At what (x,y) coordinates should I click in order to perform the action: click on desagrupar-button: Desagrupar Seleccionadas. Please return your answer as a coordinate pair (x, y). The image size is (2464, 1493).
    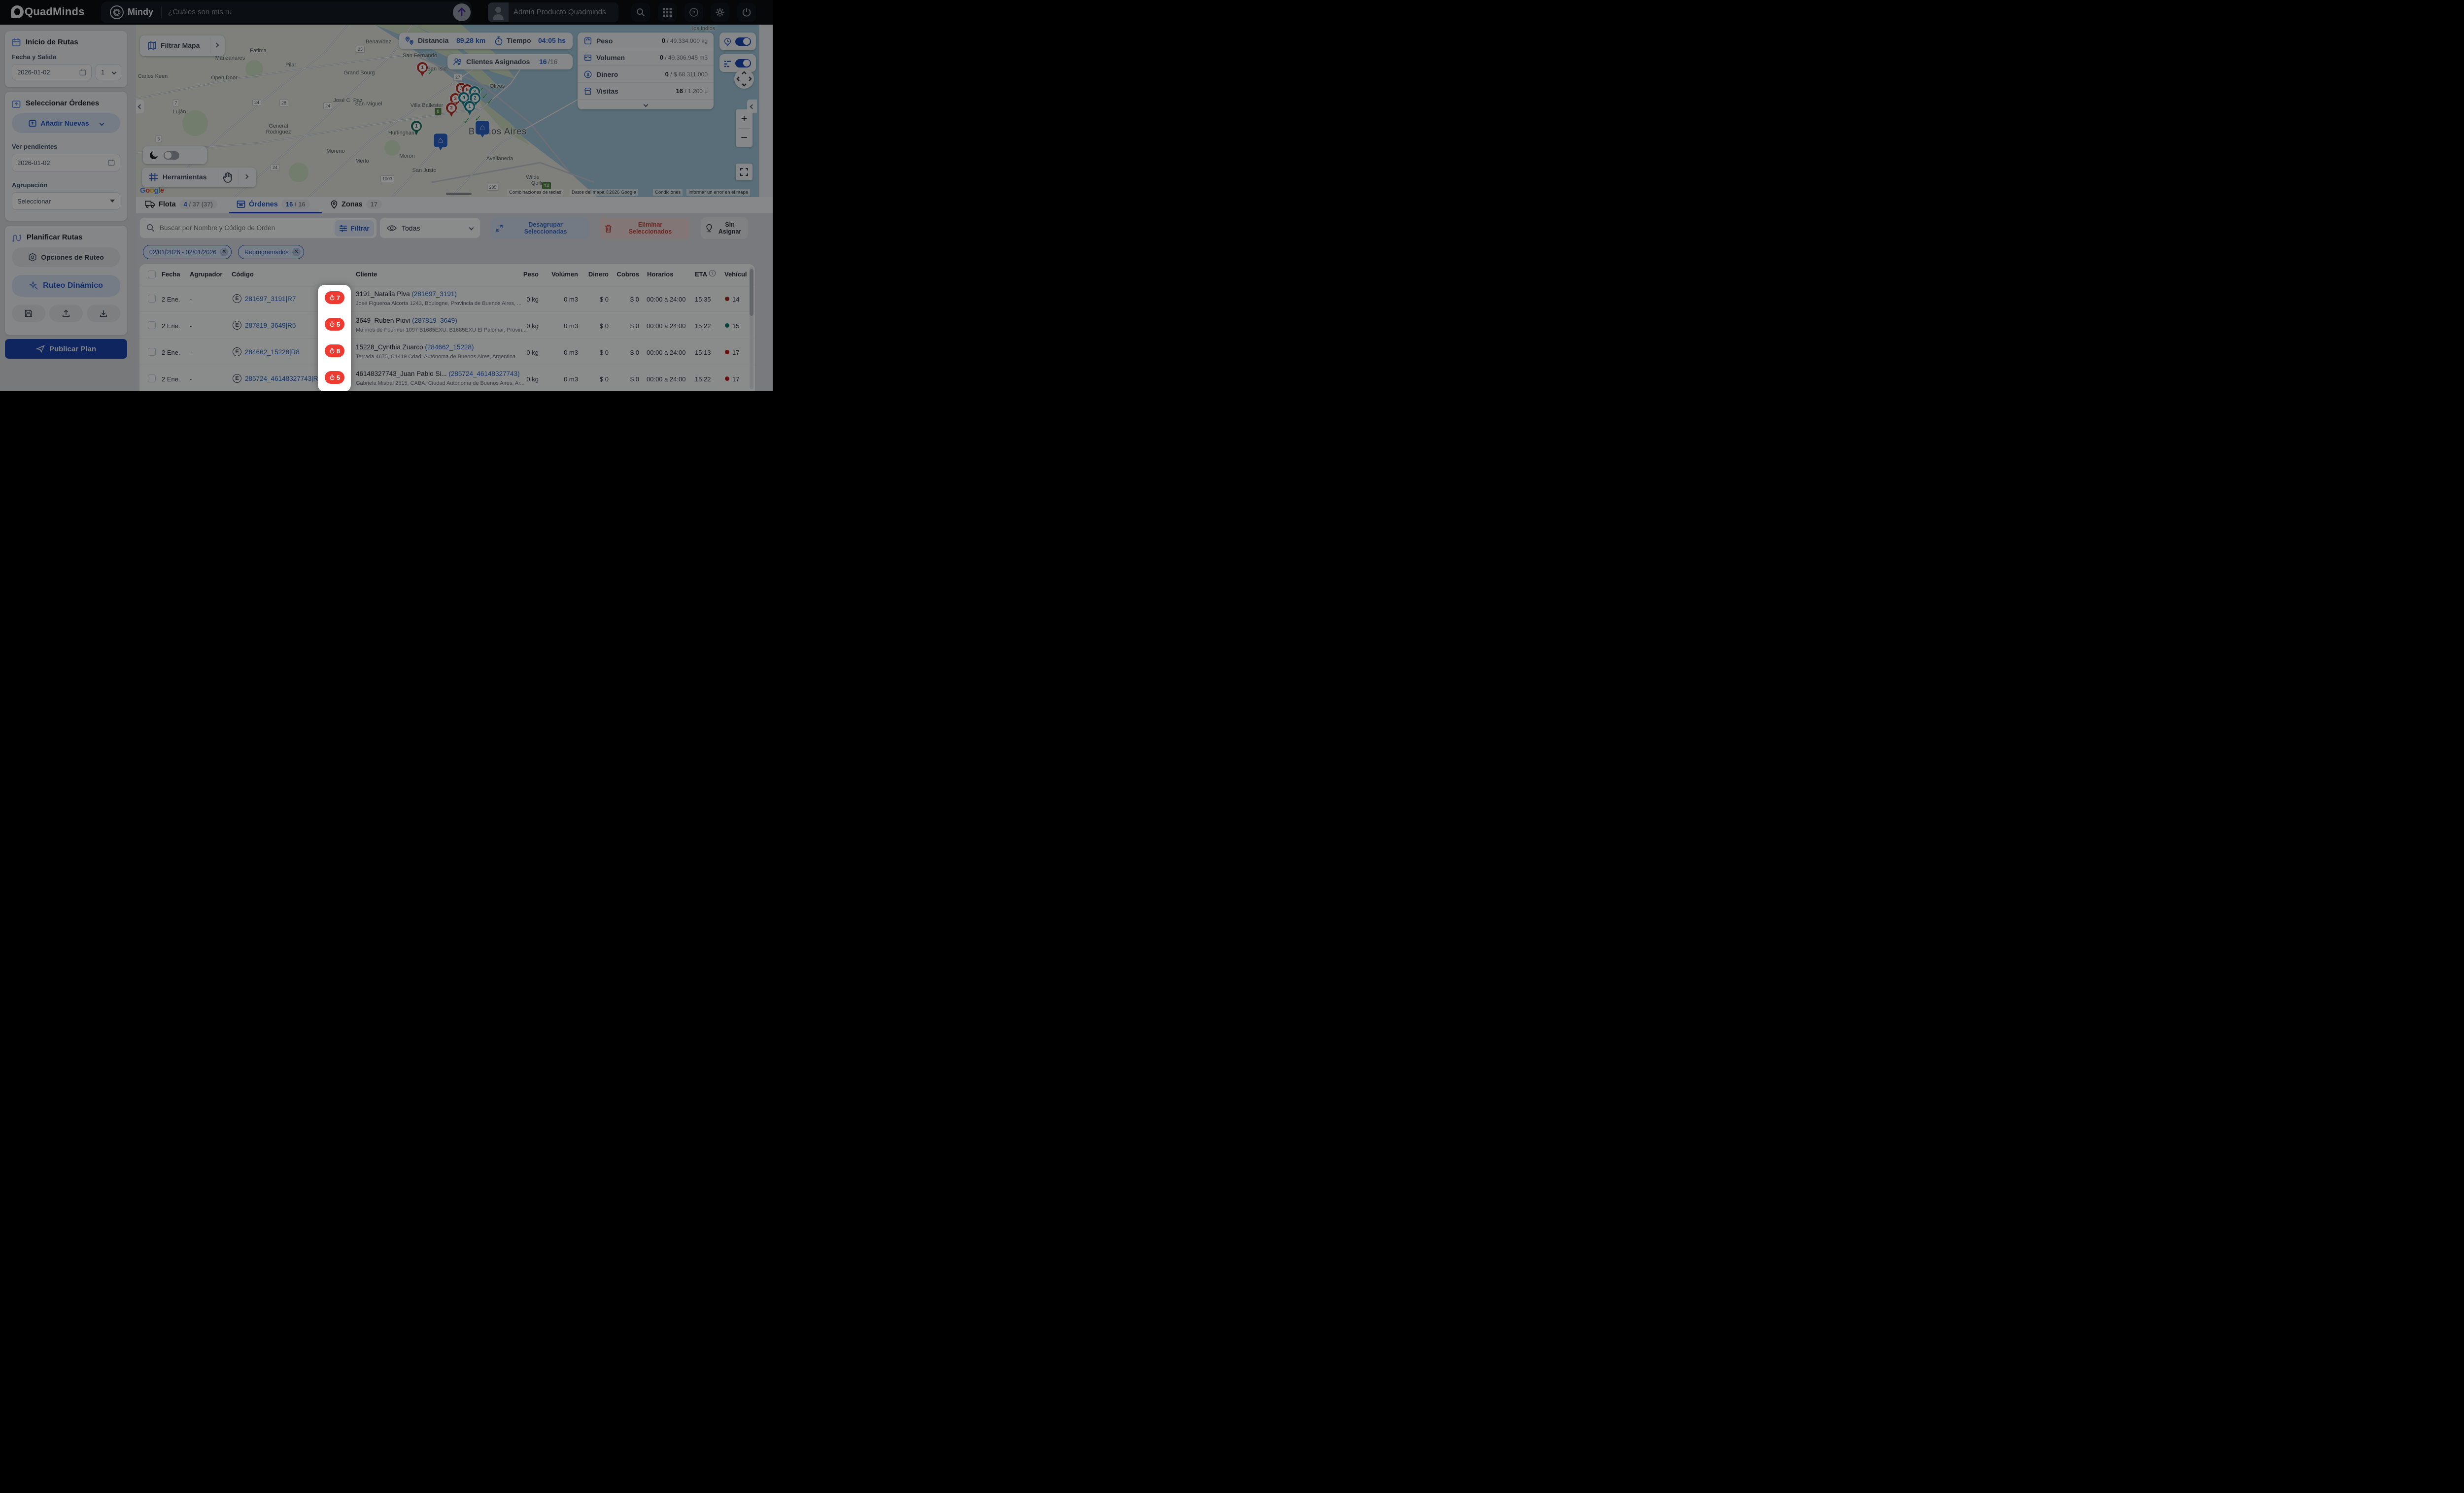
    Looking at the image, I should click on (539, 228).